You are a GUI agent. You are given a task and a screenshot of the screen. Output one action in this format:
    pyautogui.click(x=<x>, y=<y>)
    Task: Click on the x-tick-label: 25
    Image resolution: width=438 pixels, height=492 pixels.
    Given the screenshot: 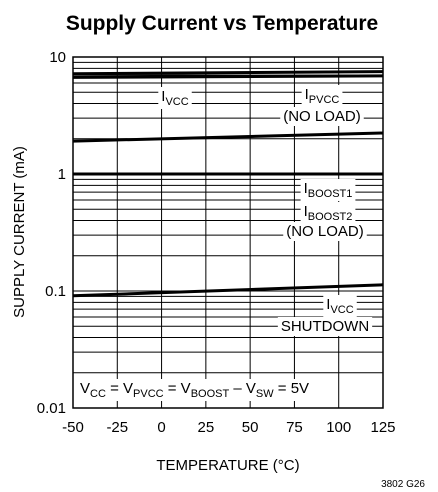 What is the action you would take?
    pyautogui.click(x=206, y=427)
    